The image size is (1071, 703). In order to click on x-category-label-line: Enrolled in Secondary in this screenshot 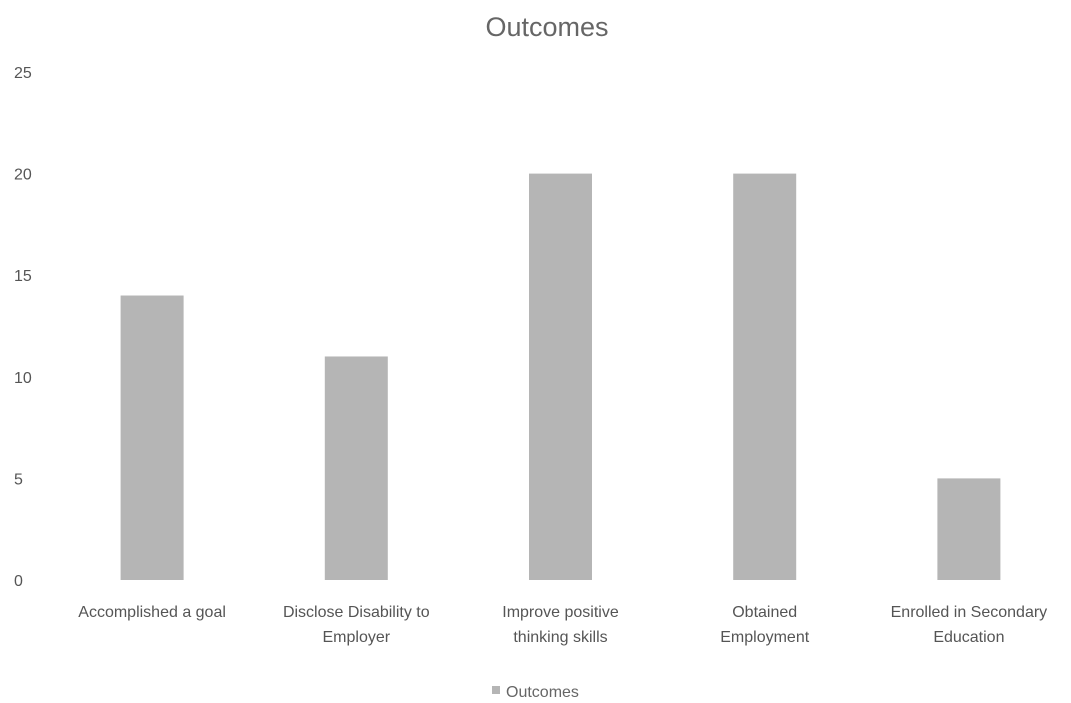, I will do `click(969, 612)`.